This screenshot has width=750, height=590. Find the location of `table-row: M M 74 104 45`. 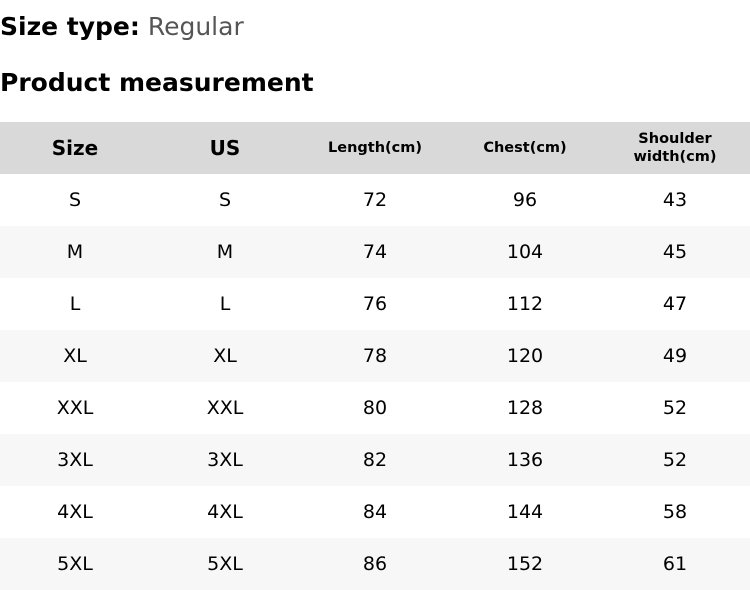

table-row: M M 74 104 45 is located at coordinates (375, 252).